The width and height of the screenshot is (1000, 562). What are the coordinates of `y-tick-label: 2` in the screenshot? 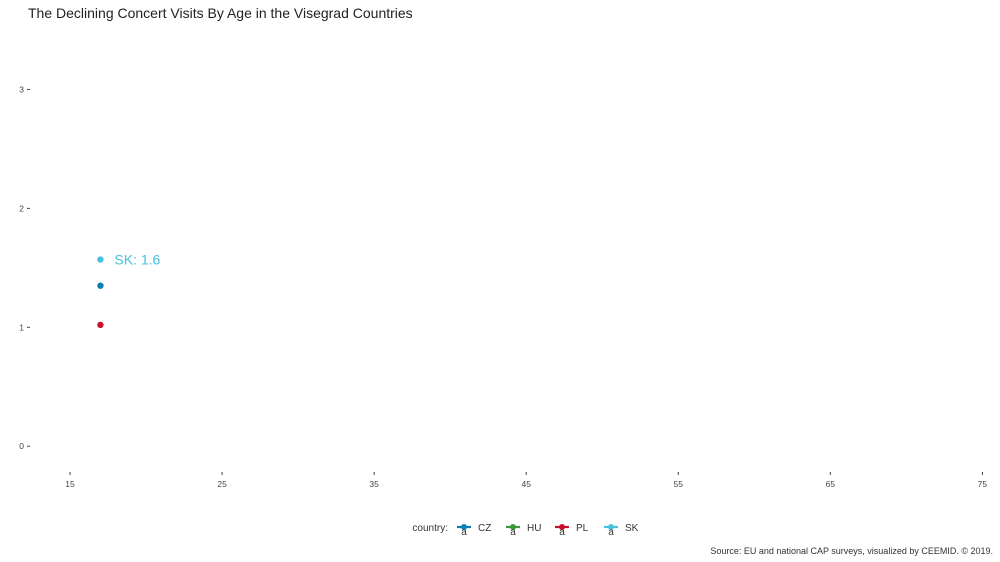 It's located at (21, 208).